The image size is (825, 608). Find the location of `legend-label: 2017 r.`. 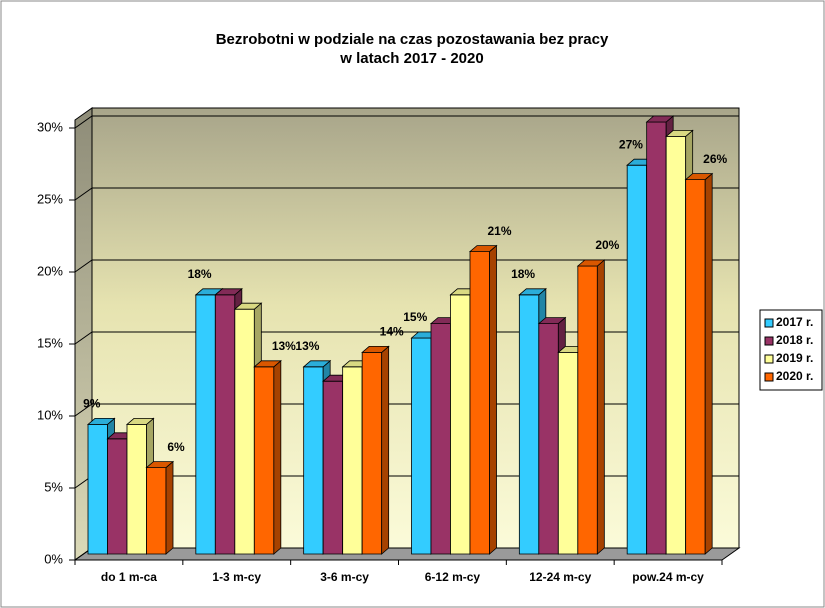

legend-label: 2017 r. is located at coordinates (794, 322).